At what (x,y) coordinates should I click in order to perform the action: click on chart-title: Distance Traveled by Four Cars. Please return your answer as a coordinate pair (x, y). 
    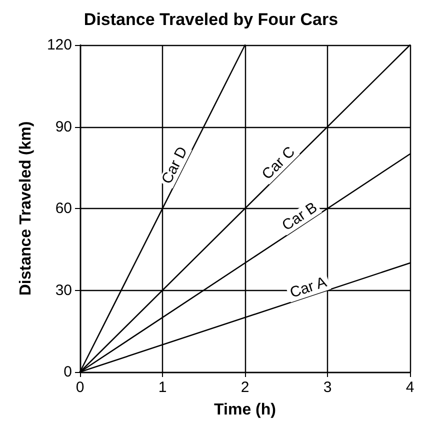
    Looking at the image, I should click on (211, 19).